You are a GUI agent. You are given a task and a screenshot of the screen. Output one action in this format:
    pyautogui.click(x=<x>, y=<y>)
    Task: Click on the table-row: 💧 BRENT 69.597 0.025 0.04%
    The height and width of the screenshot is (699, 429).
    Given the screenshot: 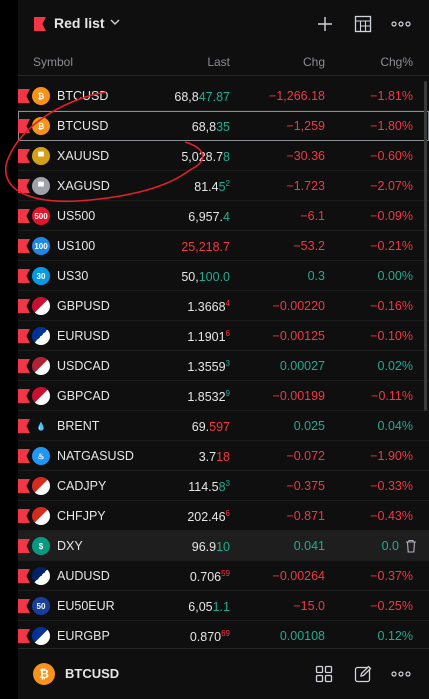 What is the action you would take?
    pyautogui.click(x=223, y=426)
    